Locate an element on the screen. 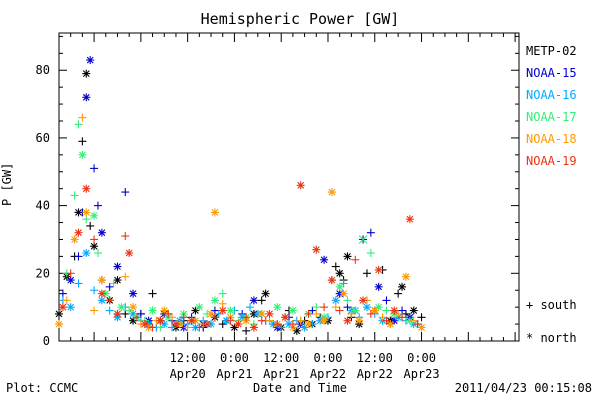  x-tick-label-date: Apr23 is located at coordinates (421, 374).